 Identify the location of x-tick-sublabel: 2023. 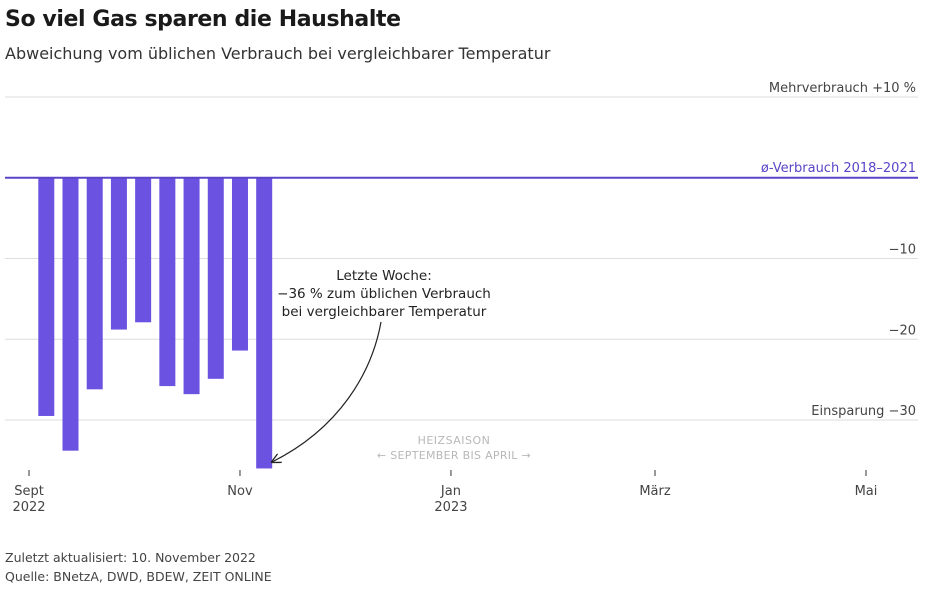
(450, 507).